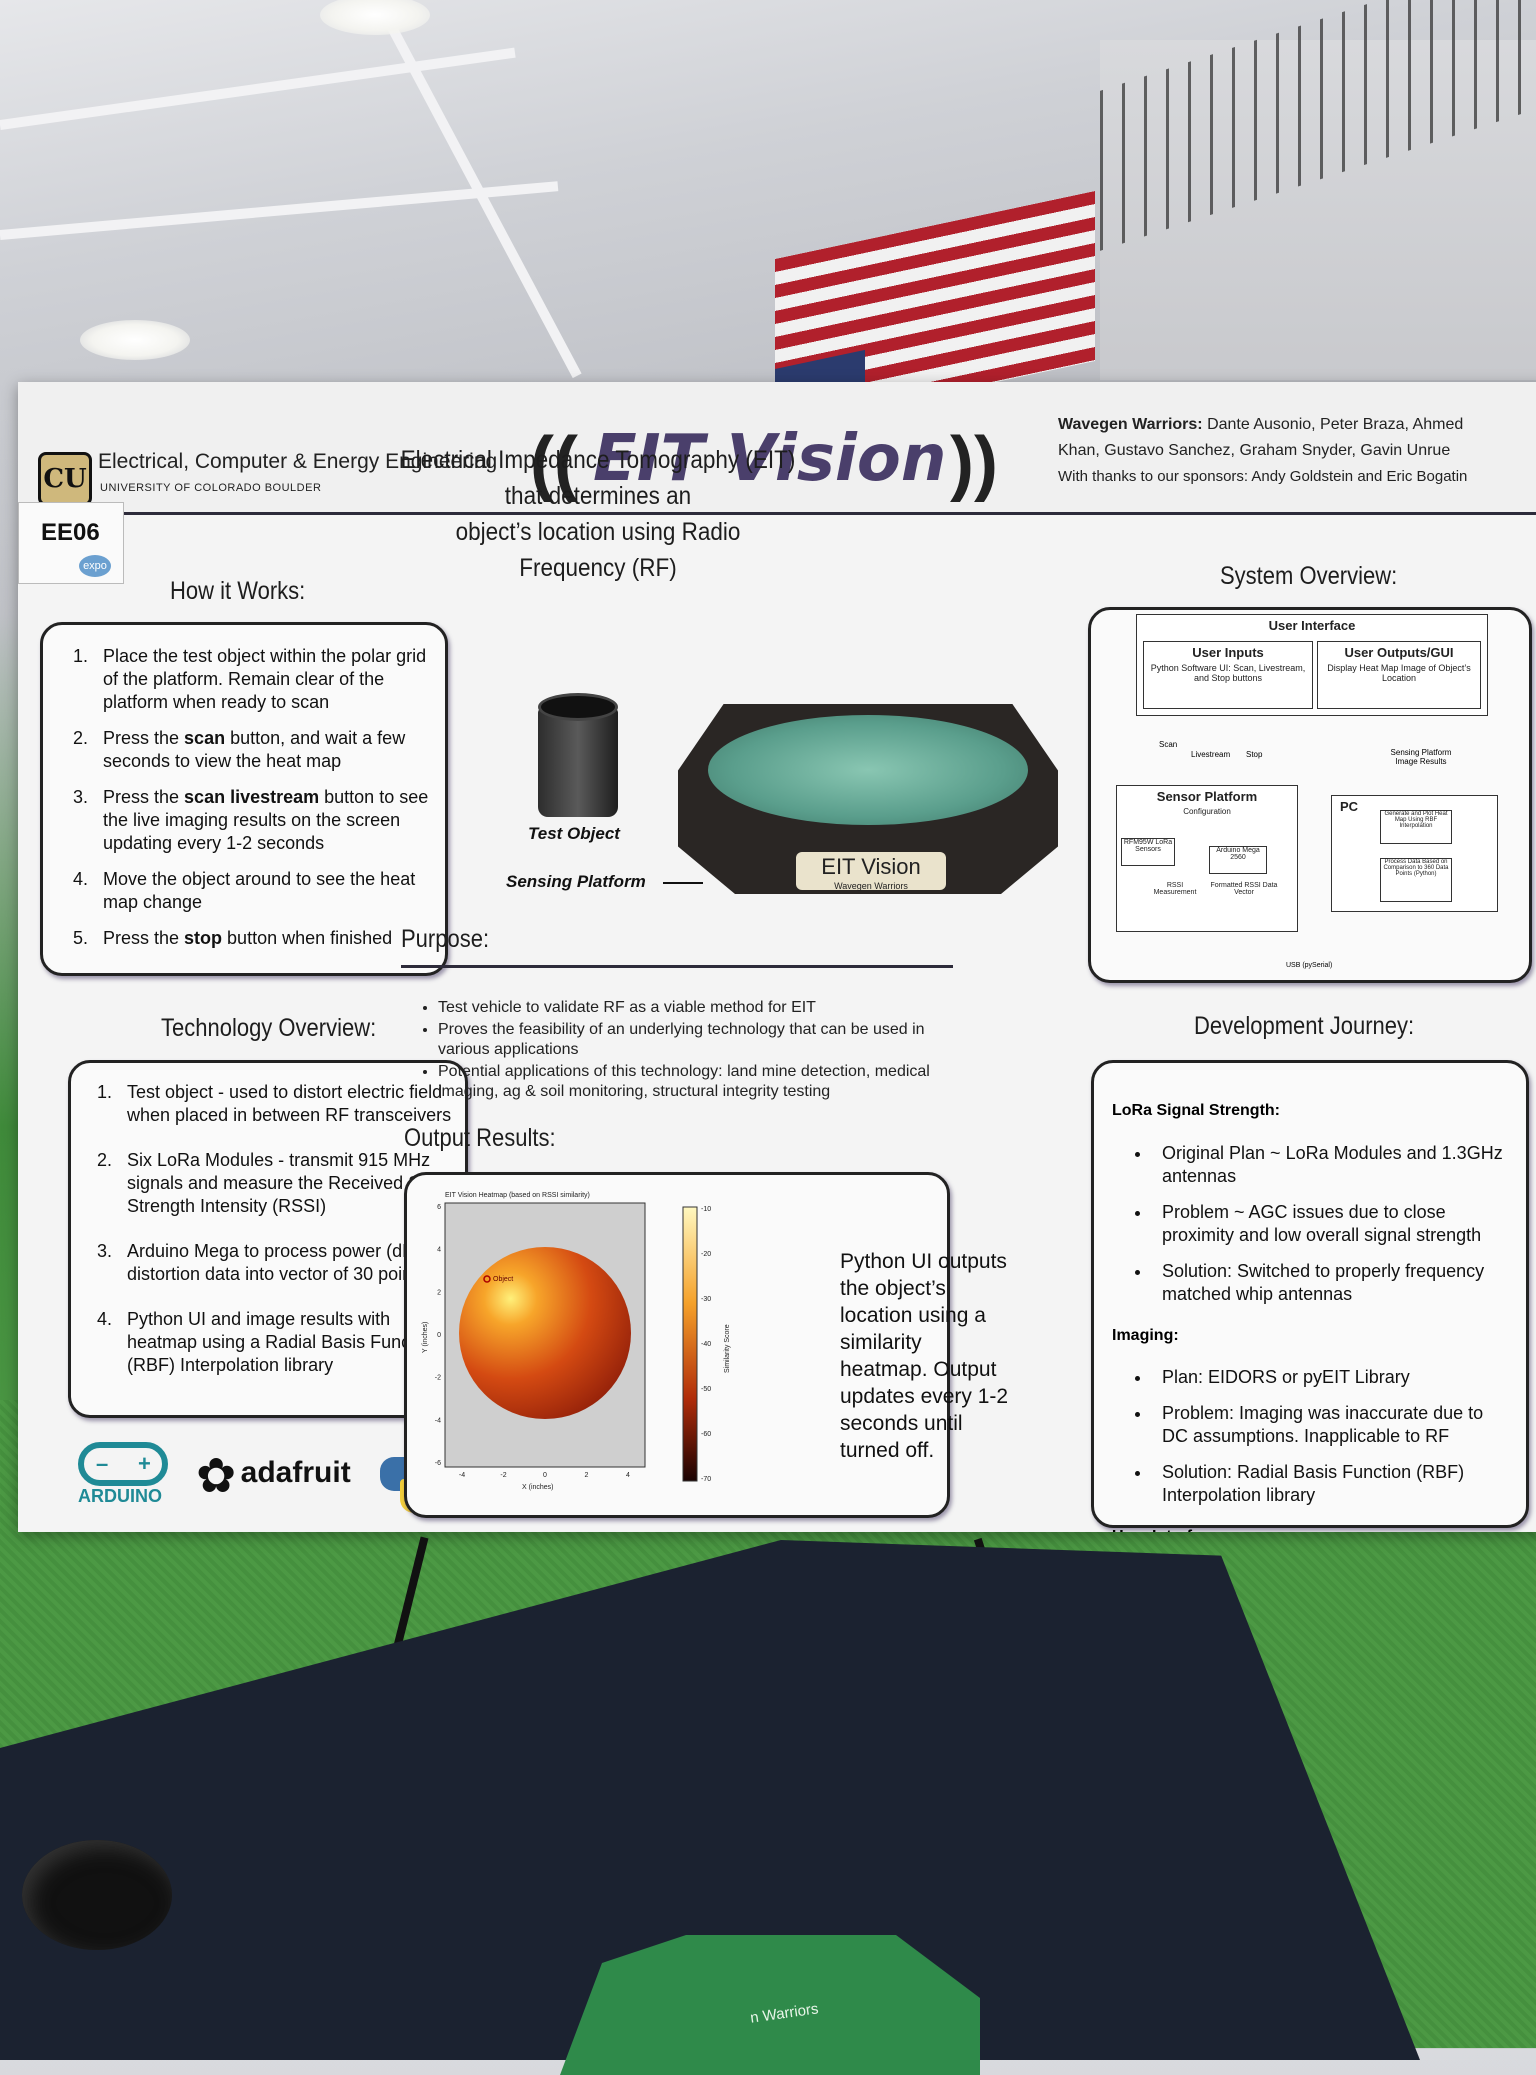 Image resolution: width=1536 pixels, height=2075 pixels. Describe the element at coordinates (1335, 424) in the screenshot. I see `team-line1: Dante Ausonio, Peter Braza, Ahmed` at that location.